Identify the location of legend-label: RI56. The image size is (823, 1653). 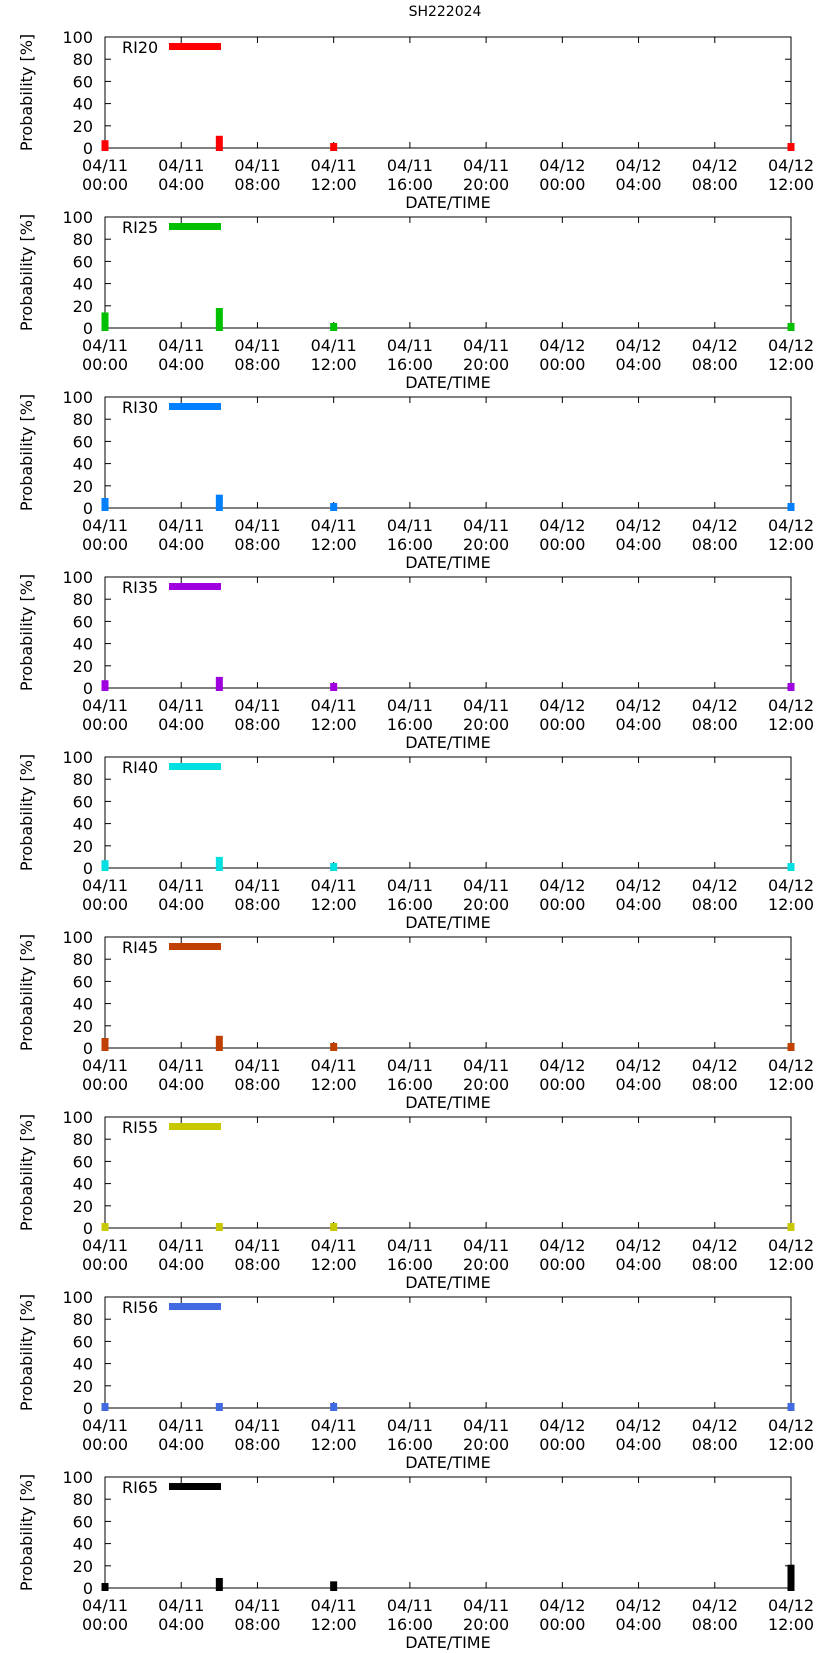
(140, 1307).